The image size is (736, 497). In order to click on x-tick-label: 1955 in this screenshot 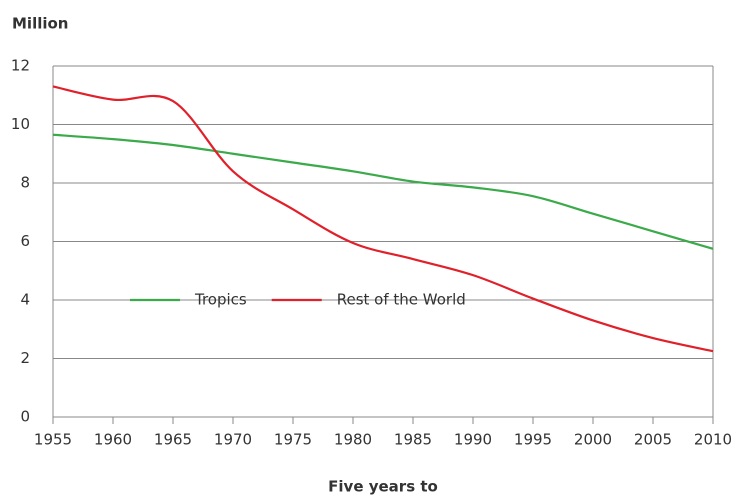, I will do `click(53, 440)`.